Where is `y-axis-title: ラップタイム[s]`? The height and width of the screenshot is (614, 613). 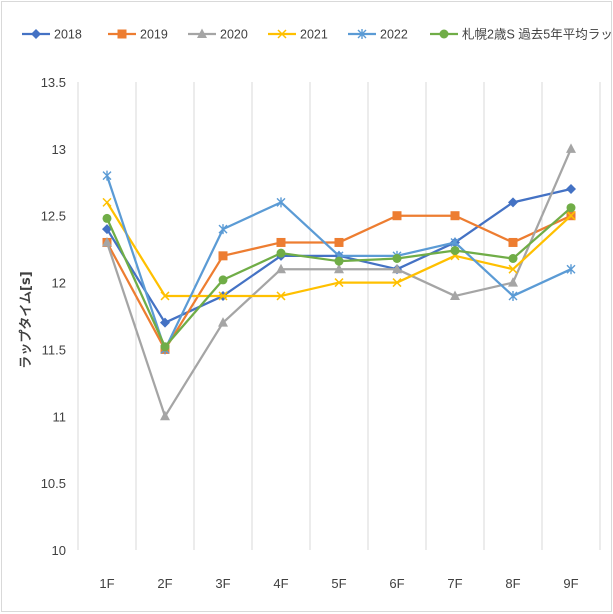
y-axis-title: ラップタイム[s] is located at coordinates (26, 319).